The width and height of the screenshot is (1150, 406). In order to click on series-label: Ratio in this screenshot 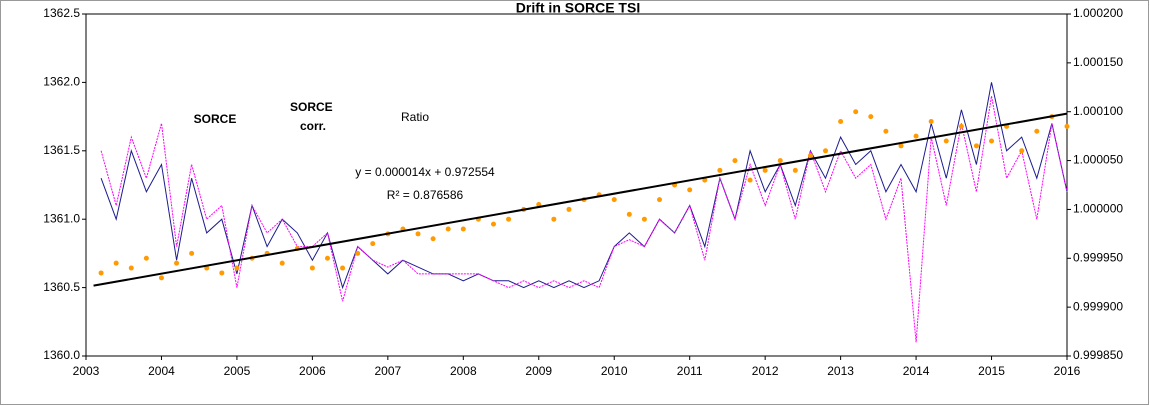, I will do `click(415, 117)`.